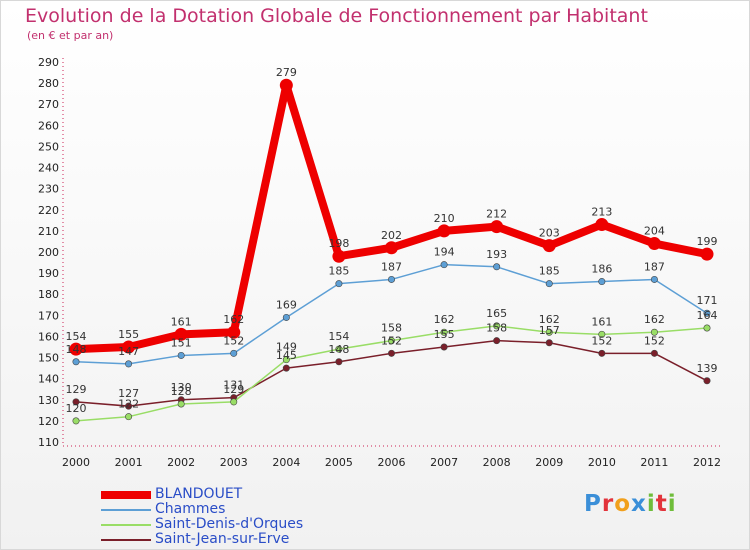 This screenshot has width=750, height=550. Describe the element at coordinates (496, 214) in the screenshot. I see `data-label: 212` at that location.